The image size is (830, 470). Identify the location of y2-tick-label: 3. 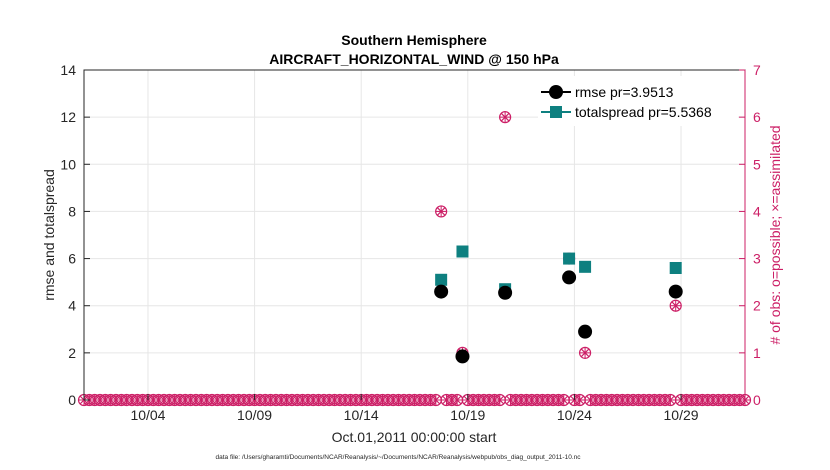
(757, 259).